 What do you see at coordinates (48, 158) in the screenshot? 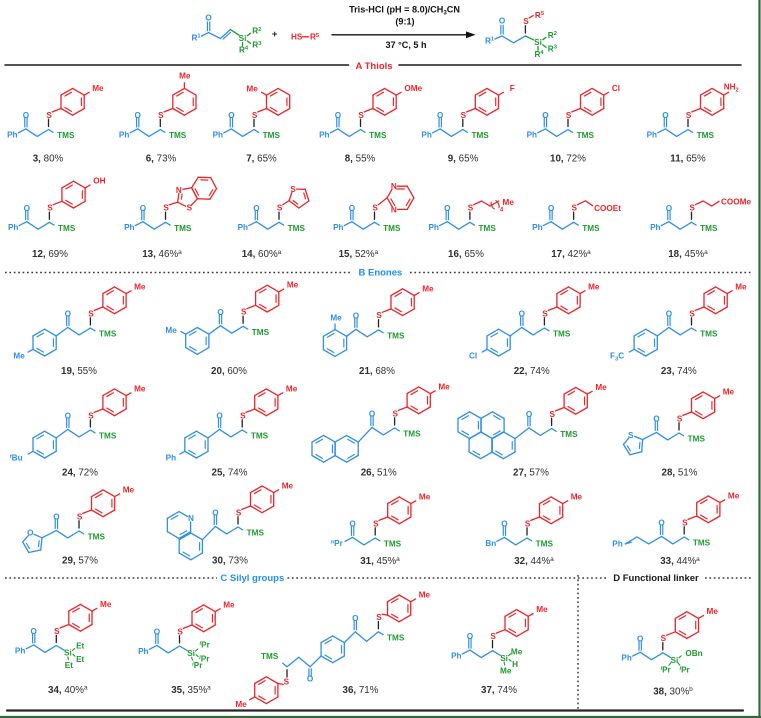
I see `svg-text: 3, 80%` at bounding box center [48, 158].